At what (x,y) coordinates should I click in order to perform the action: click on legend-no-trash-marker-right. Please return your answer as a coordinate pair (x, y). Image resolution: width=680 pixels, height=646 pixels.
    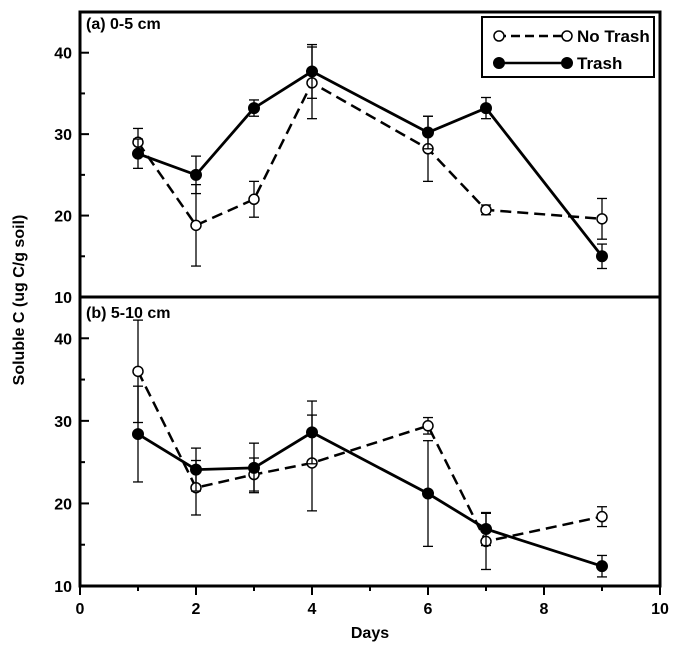
    Looking at the image, I should click on (567, 36).